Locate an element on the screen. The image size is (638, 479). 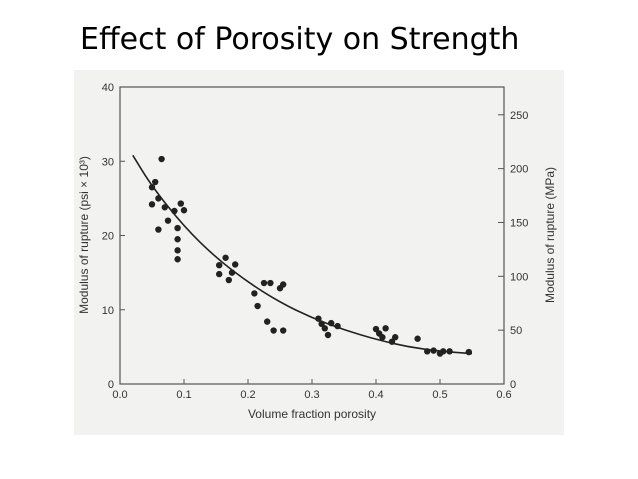
y-tick-label: 0 is located at coordinates (111, 385).